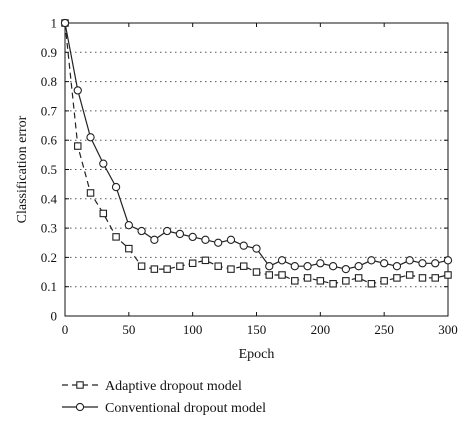  I want to click on legend-item: Conventional dropout model, so click(164, 408).